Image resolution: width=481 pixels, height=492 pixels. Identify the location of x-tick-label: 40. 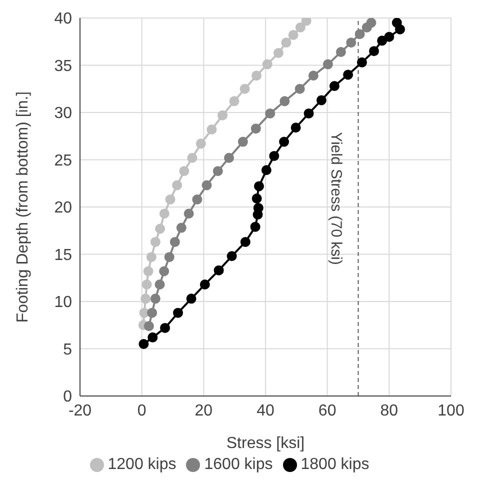
(265, 411).